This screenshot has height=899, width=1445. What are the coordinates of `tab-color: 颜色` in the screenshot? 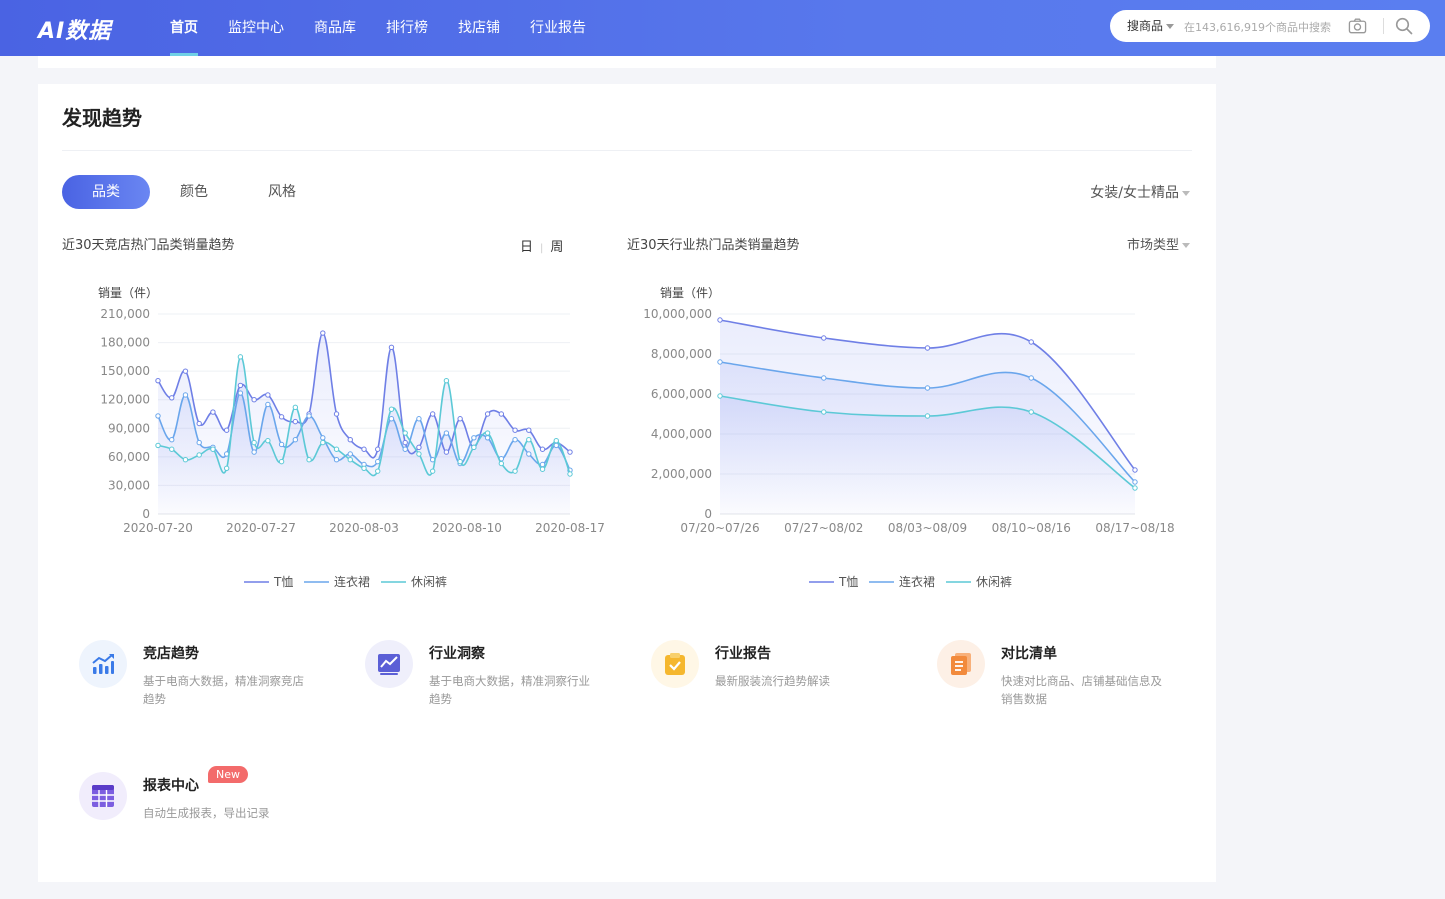 It's located at (194, 192).